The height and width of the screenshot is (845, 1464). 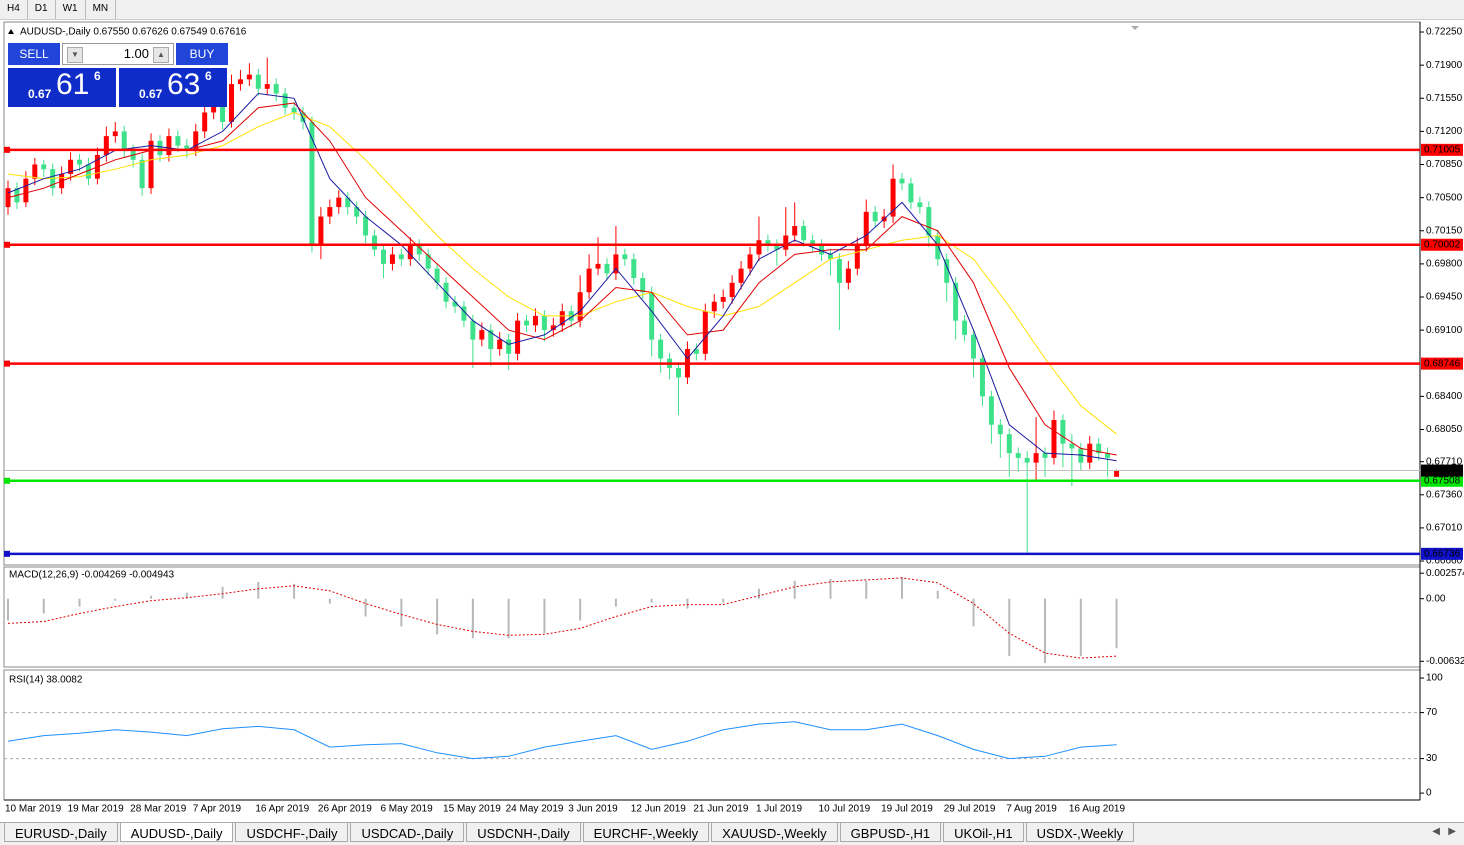 I want to click on chart-tab: EURCHF-,Weekly, so click(x=646, y=832).